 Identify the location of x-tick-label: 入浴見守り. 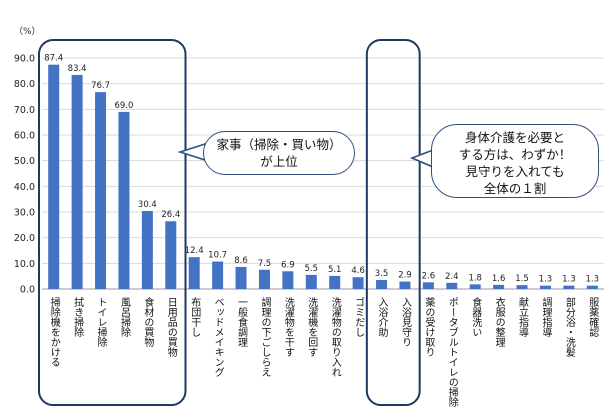
(405, 322).